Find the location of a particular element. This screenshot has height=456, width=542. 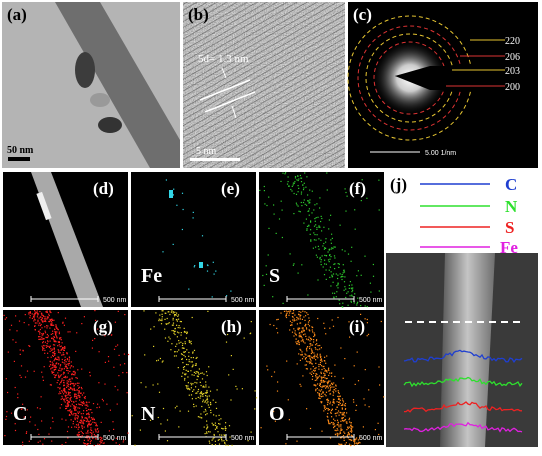

legend-label: Fe is located at coordinates (509, 247).